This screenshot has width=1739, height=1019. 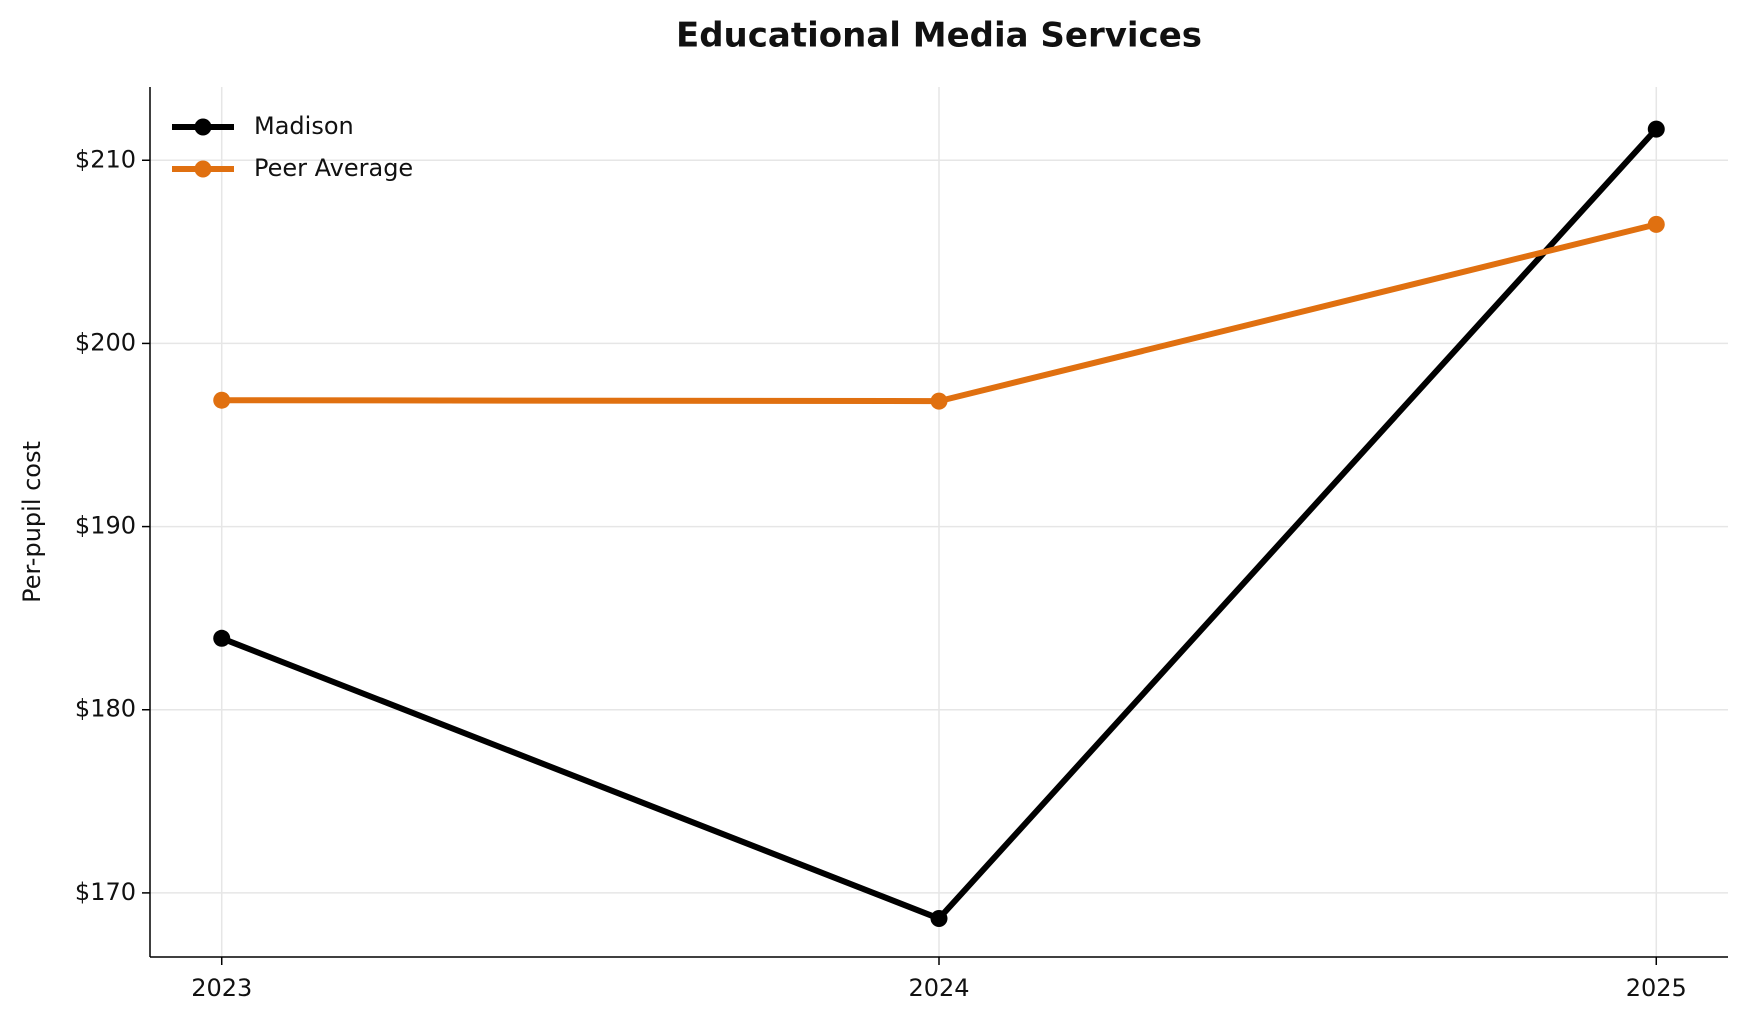 What do you see at coordinates (938, 988) in the screenshot?
I see `x-tick-label: 2024` at bounding box center [938, 988].